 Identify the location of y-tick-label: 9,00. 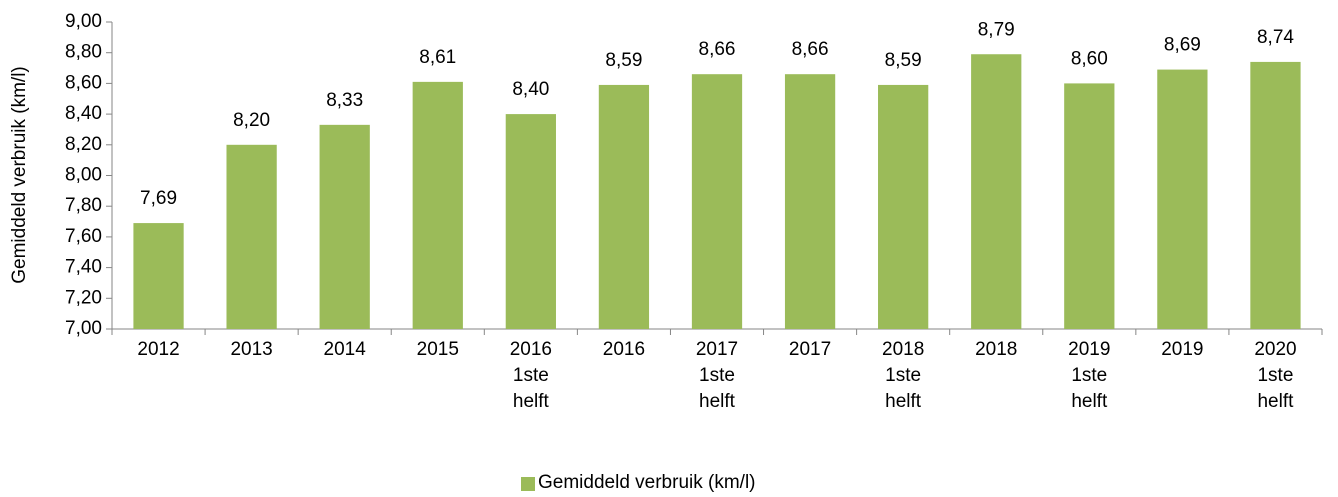
(83, 21).